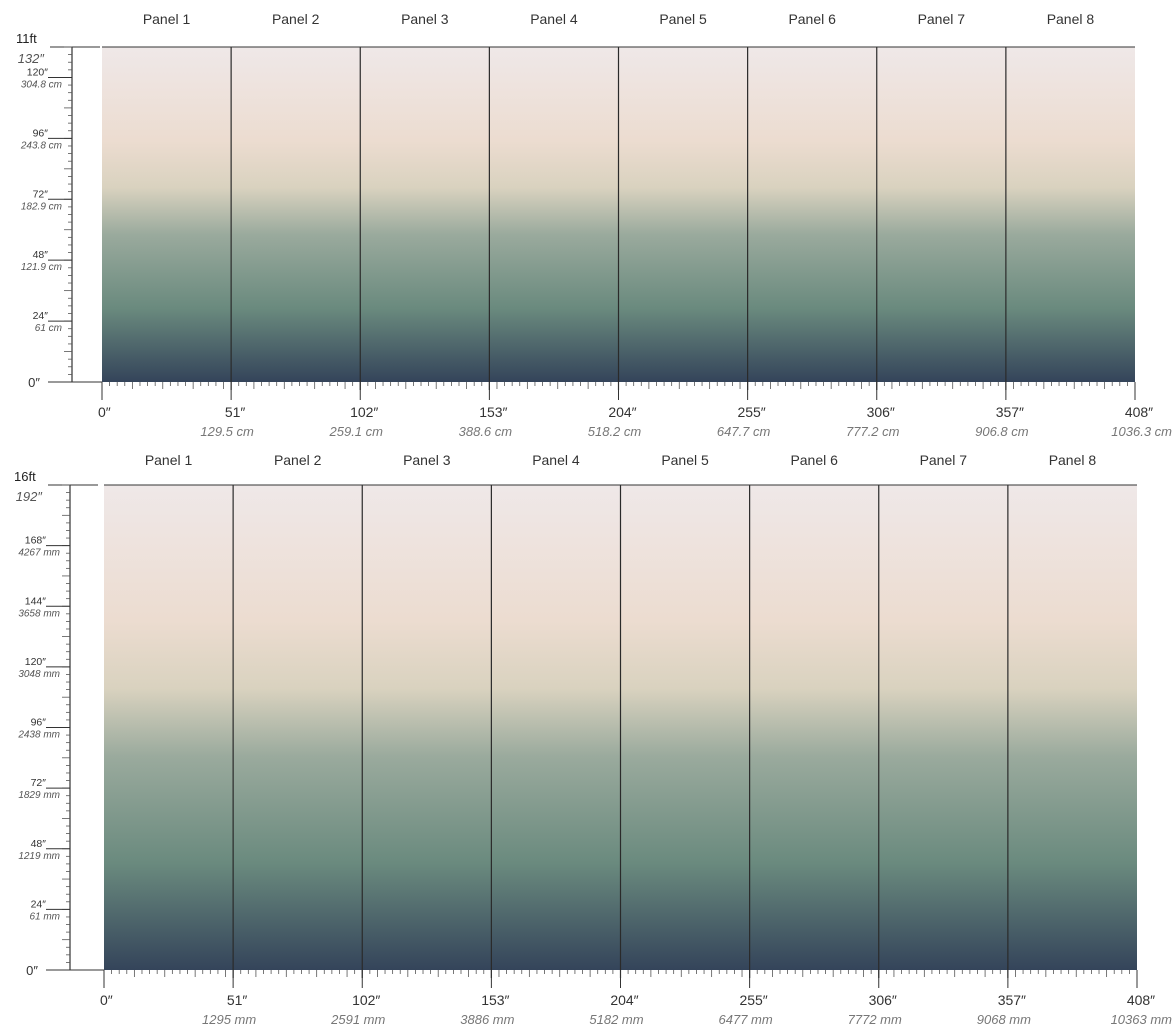 This screenshot has height=1027, width=1176. I want to click on vertical-metric-label: 1829 mm, so click(39, 795).